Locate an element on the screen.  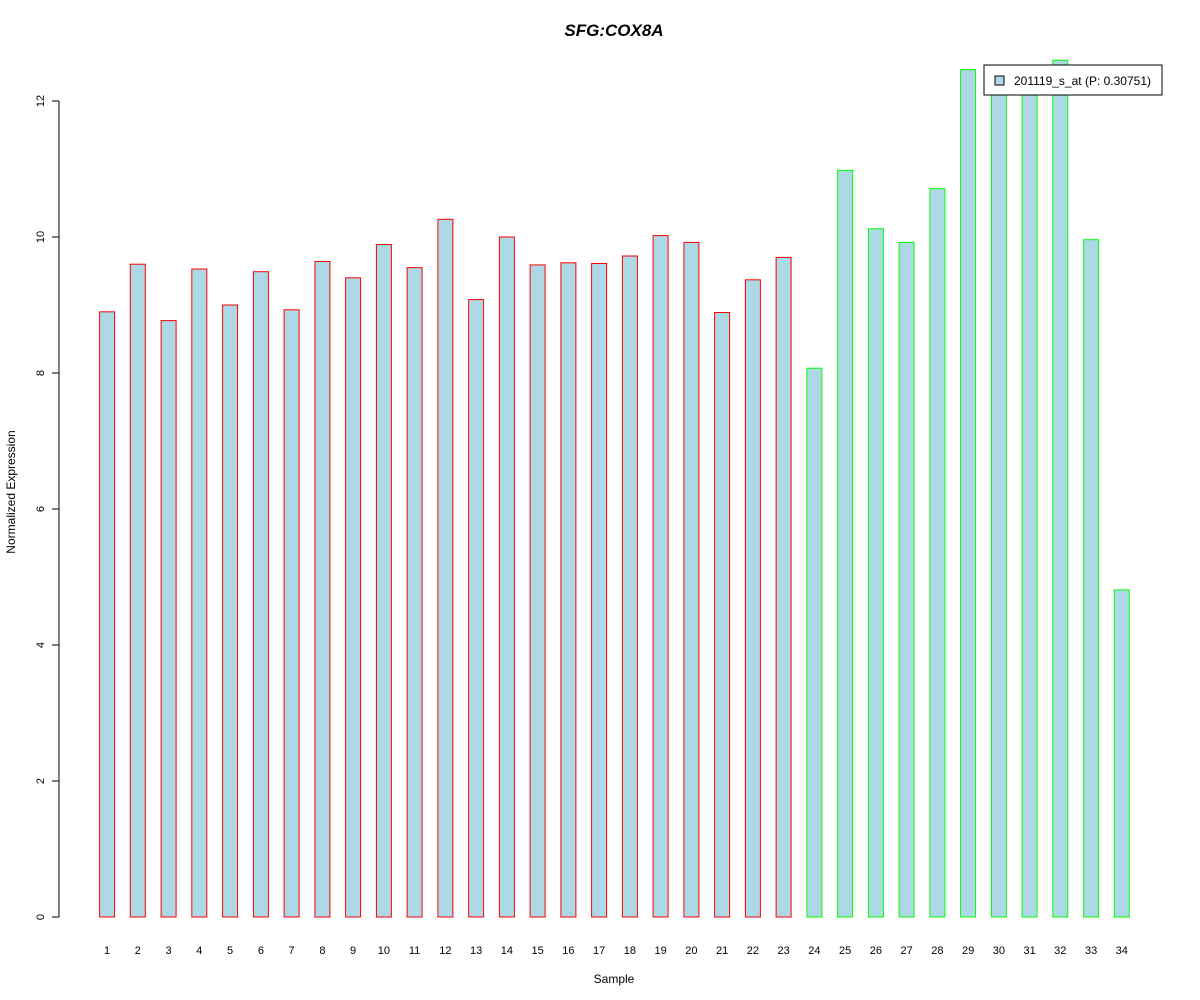
y-tick-label: 10 is located at coordinates (41, 237).